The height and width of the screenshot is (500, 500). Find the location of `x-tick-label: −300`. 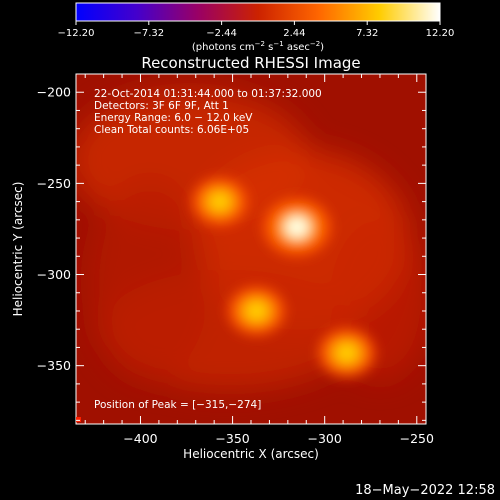

x-tick-label: −300 is located at coordinates (325, 438).